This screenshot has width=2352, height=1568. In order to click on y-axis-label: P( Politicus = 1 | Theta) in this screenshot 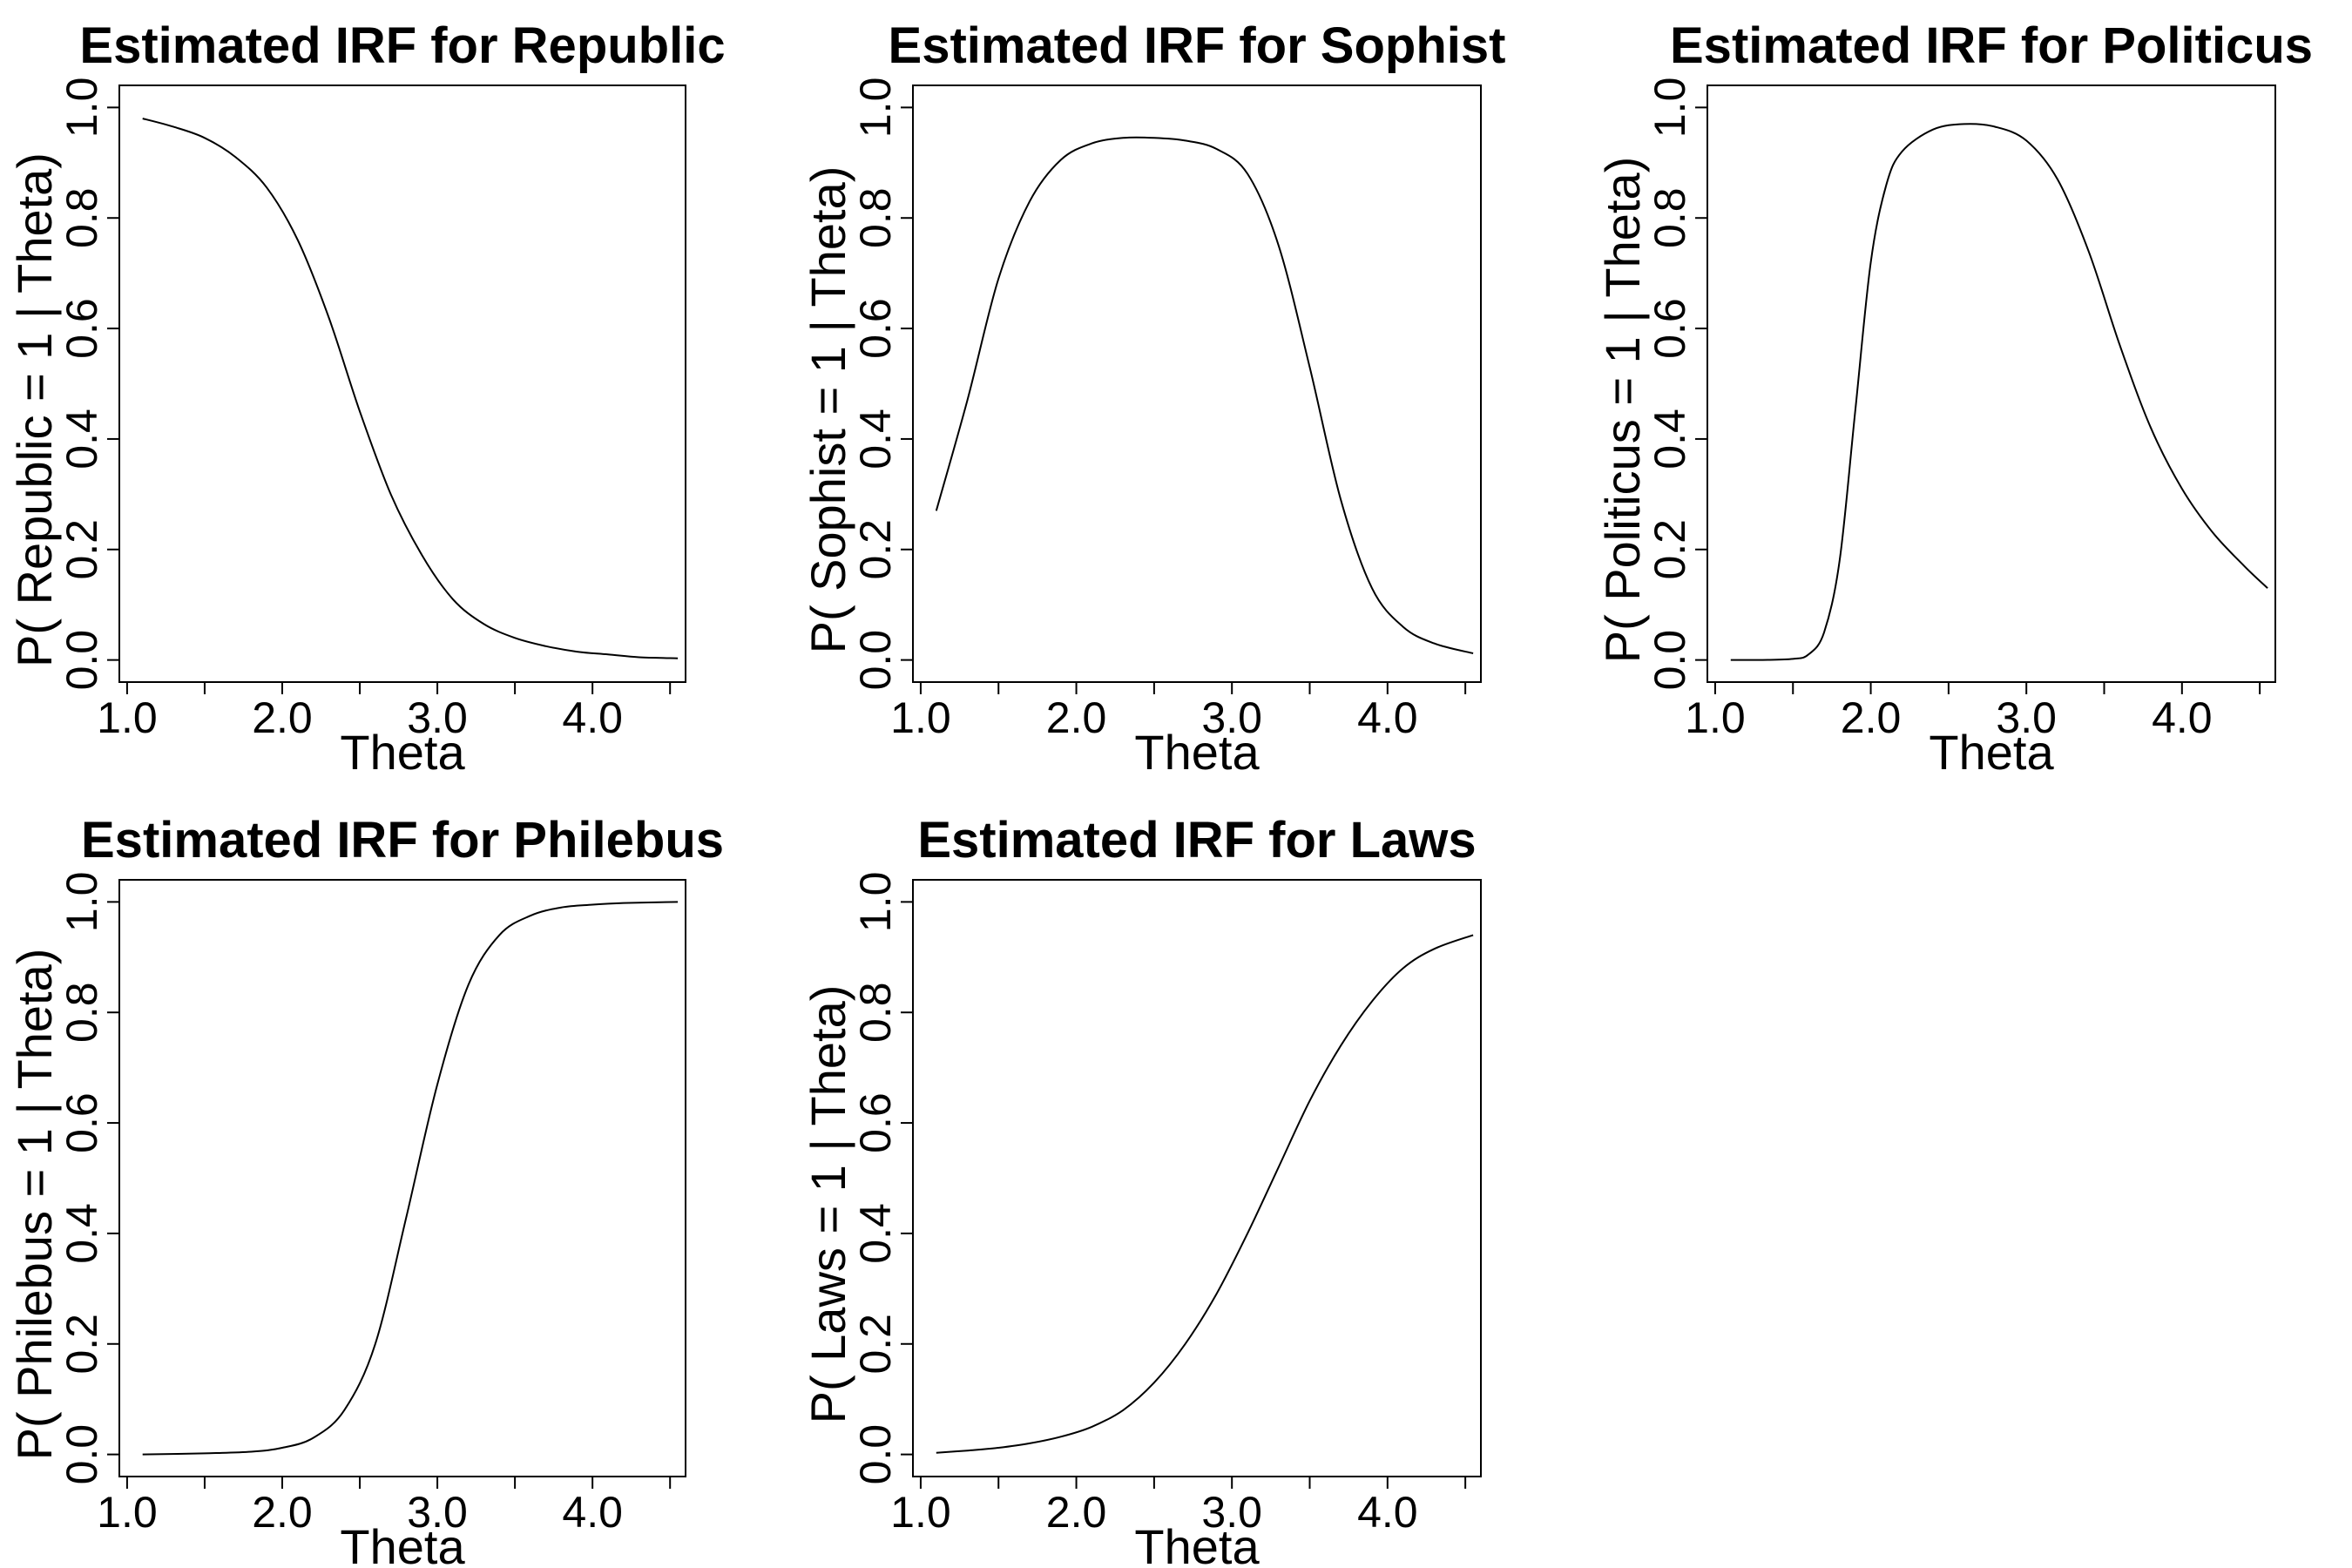, I will do `click(1622, 410)`.